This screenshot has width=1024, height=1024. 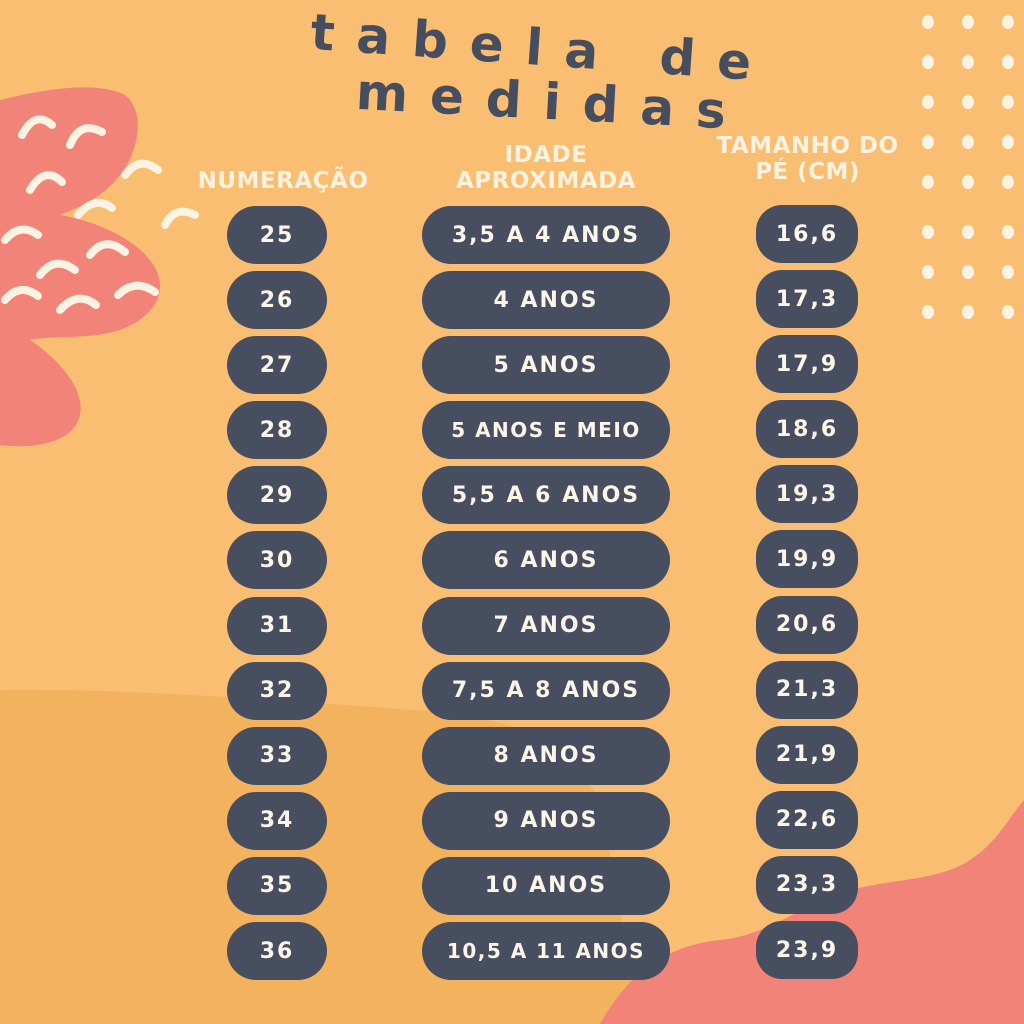 What do you see at coordinates (277, 300) in the screenshot?
I see `numeracao-cell: 26` at bounding box center [277, 300].